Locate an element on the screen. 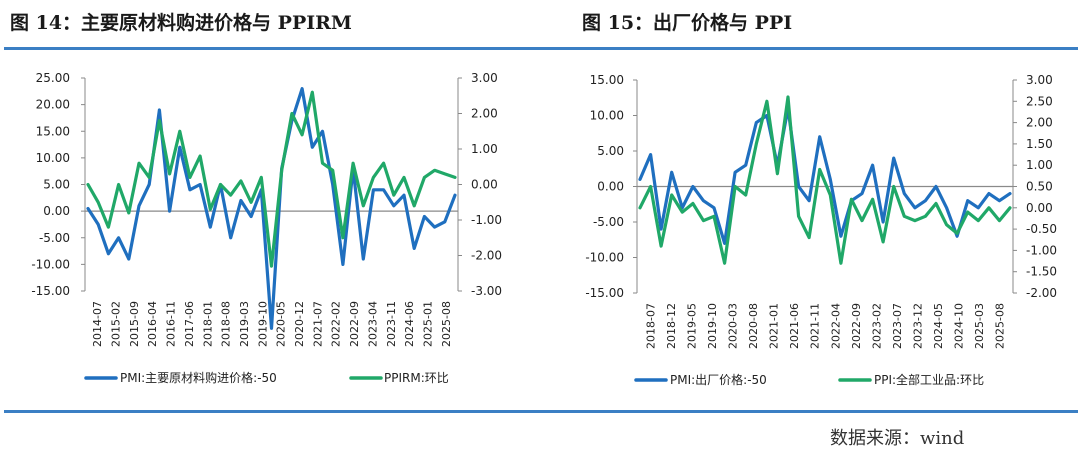 Image resolution: width=1080 pixels, height=454 pixels. series-line-pmi is located at coordinates (825, 175).